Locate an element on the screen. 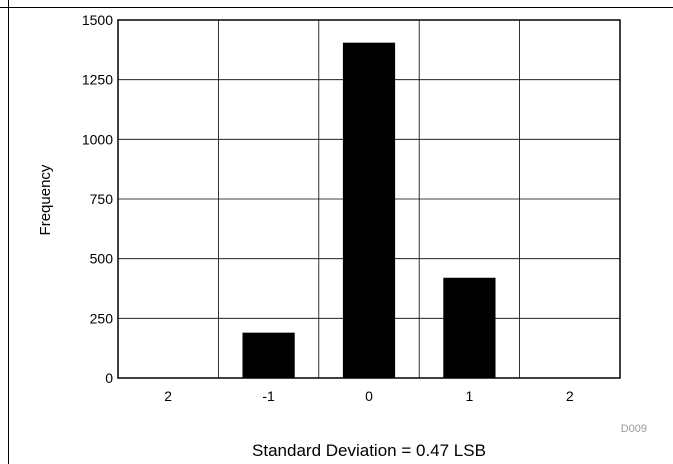 Image resolution: width=673 pixels, height=464 pixels. x-tick-label: 1 is located at coordinates (470, 396).